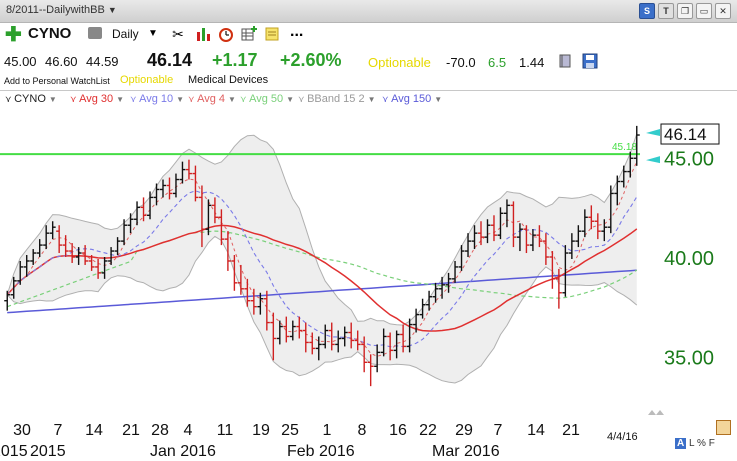 The image size is (737, 461). I want to click on legend-item-avg-150: ⋎ Avg 150 ▼, so click(412, 99).